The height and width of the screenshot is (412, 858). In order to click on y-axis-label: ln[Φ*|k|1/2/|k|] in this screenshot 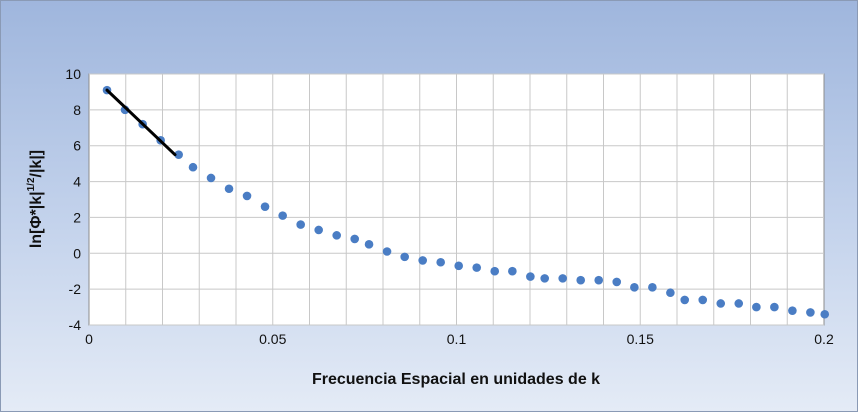, I will do `click(35, 199)`.